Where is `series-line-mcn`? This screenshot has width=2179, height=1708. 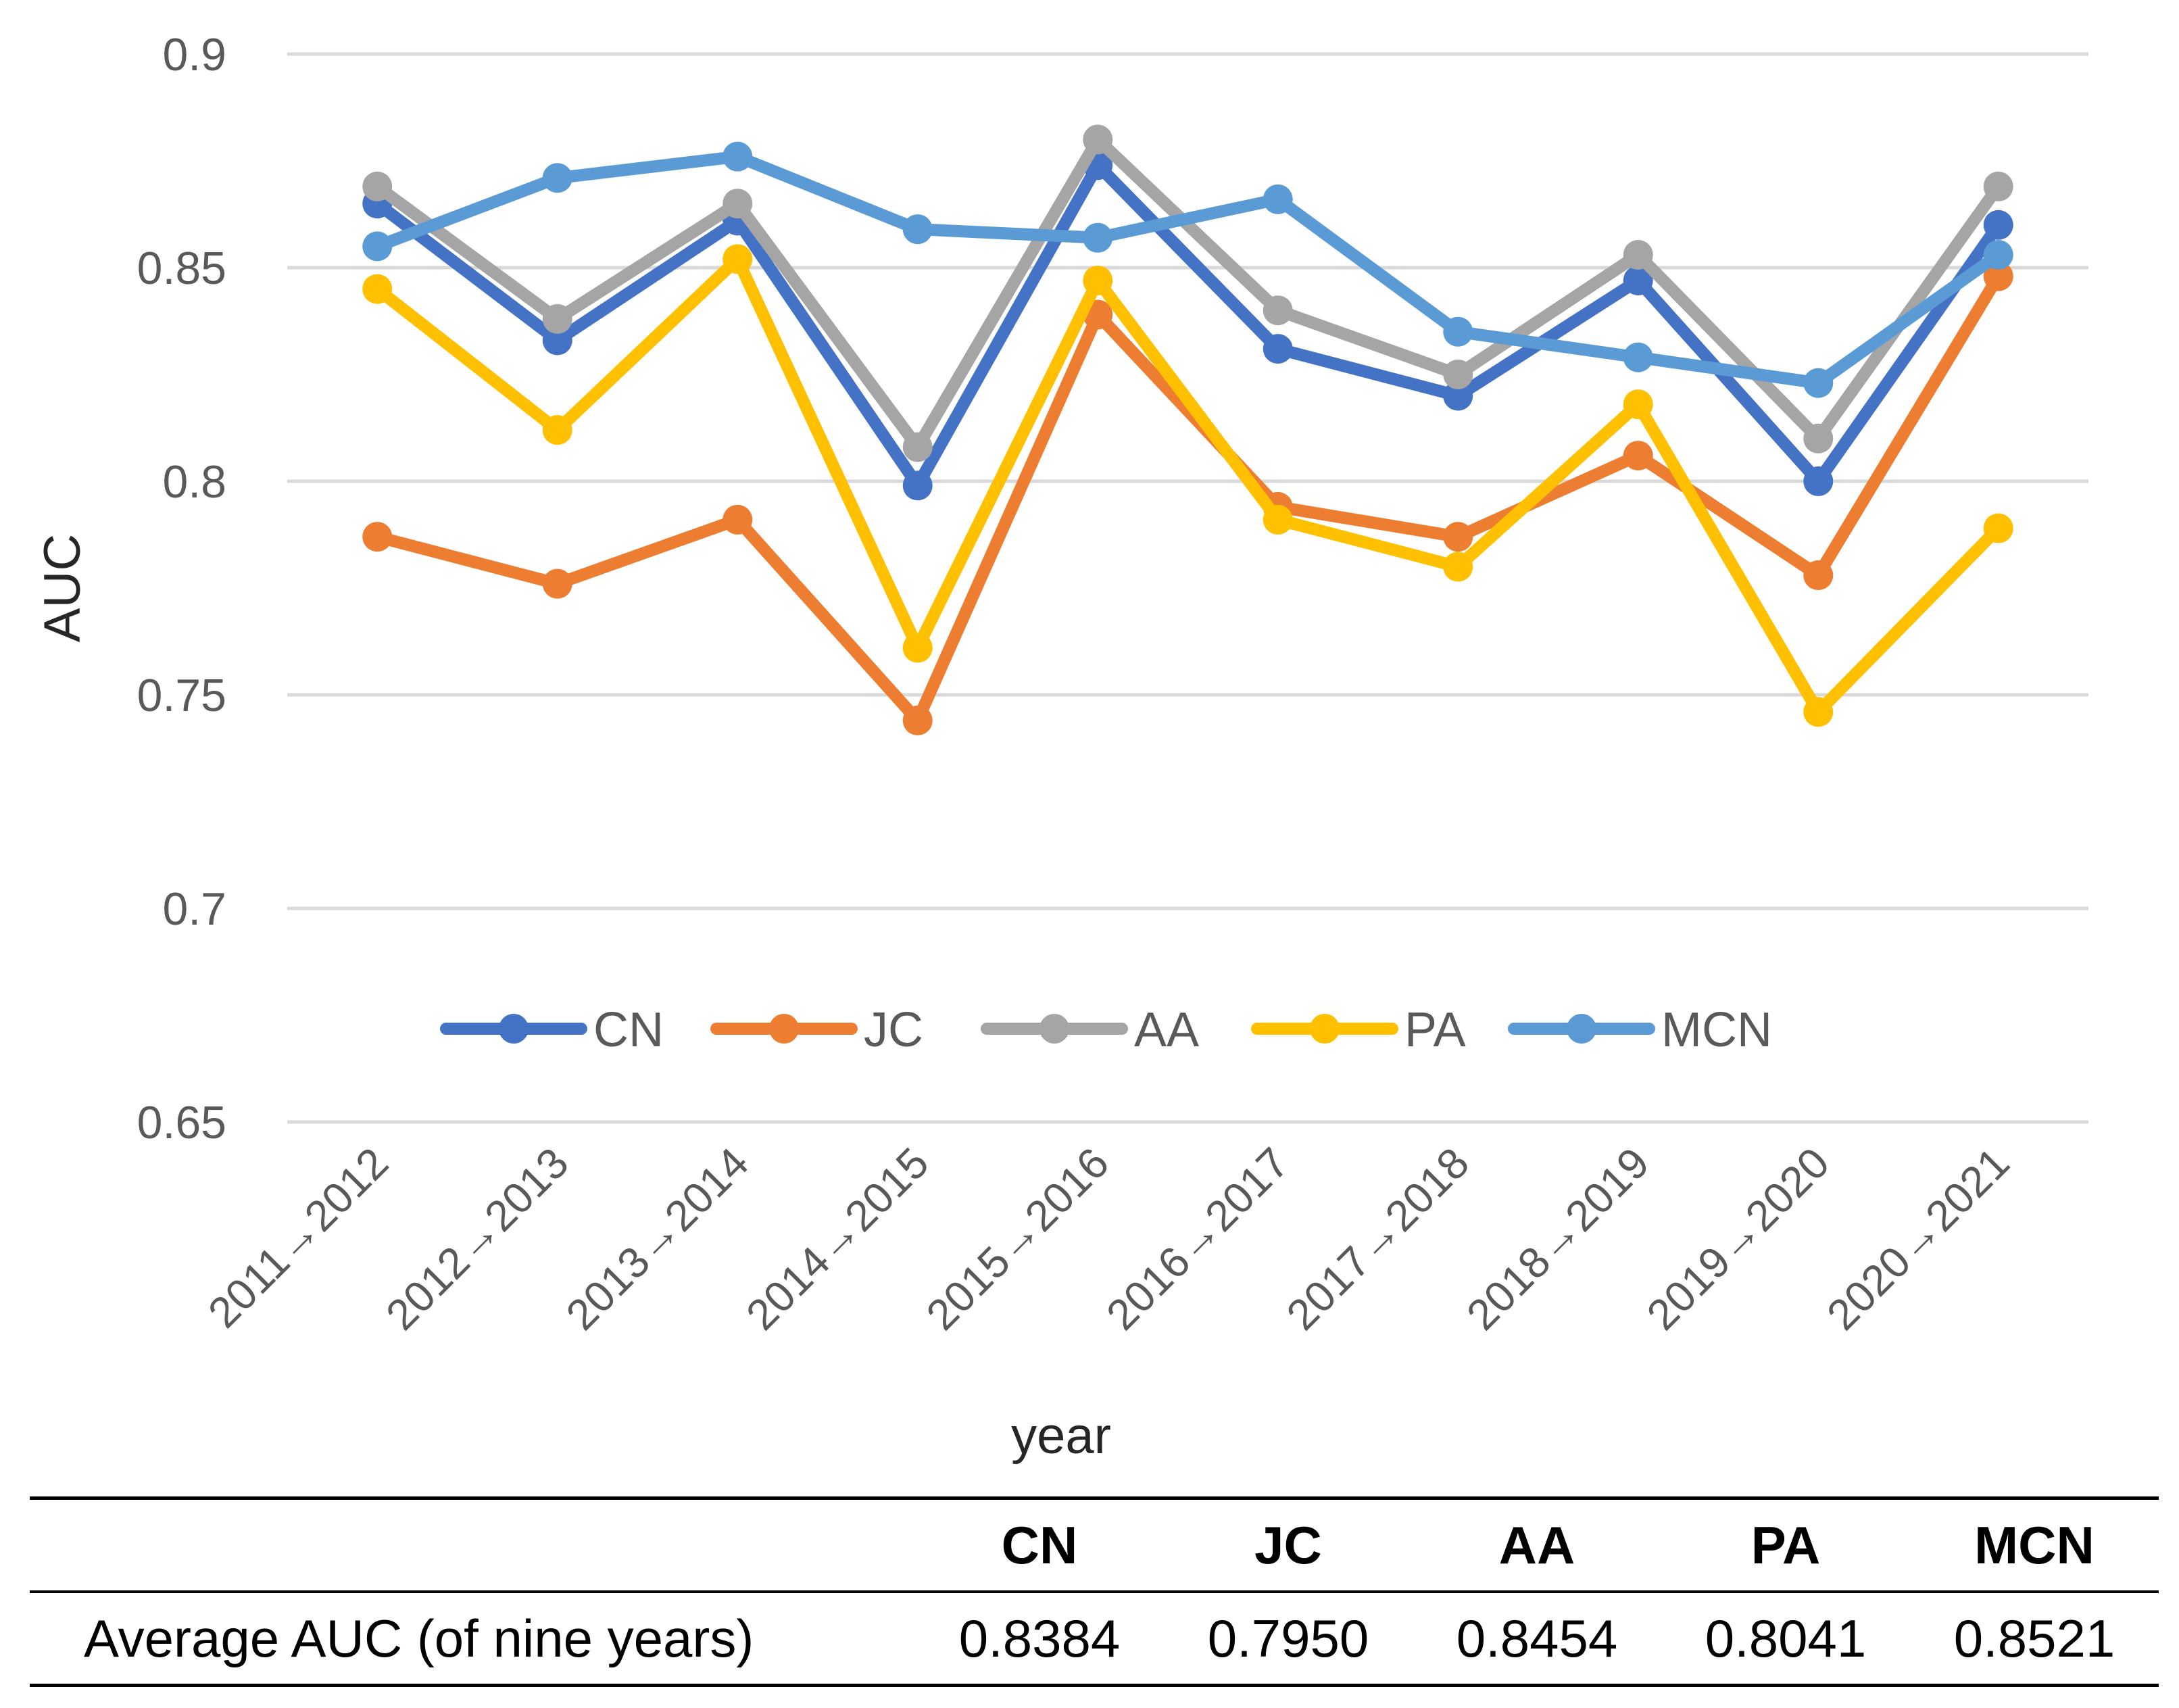 series-line-mcn is located at coordinates (1188, 269).